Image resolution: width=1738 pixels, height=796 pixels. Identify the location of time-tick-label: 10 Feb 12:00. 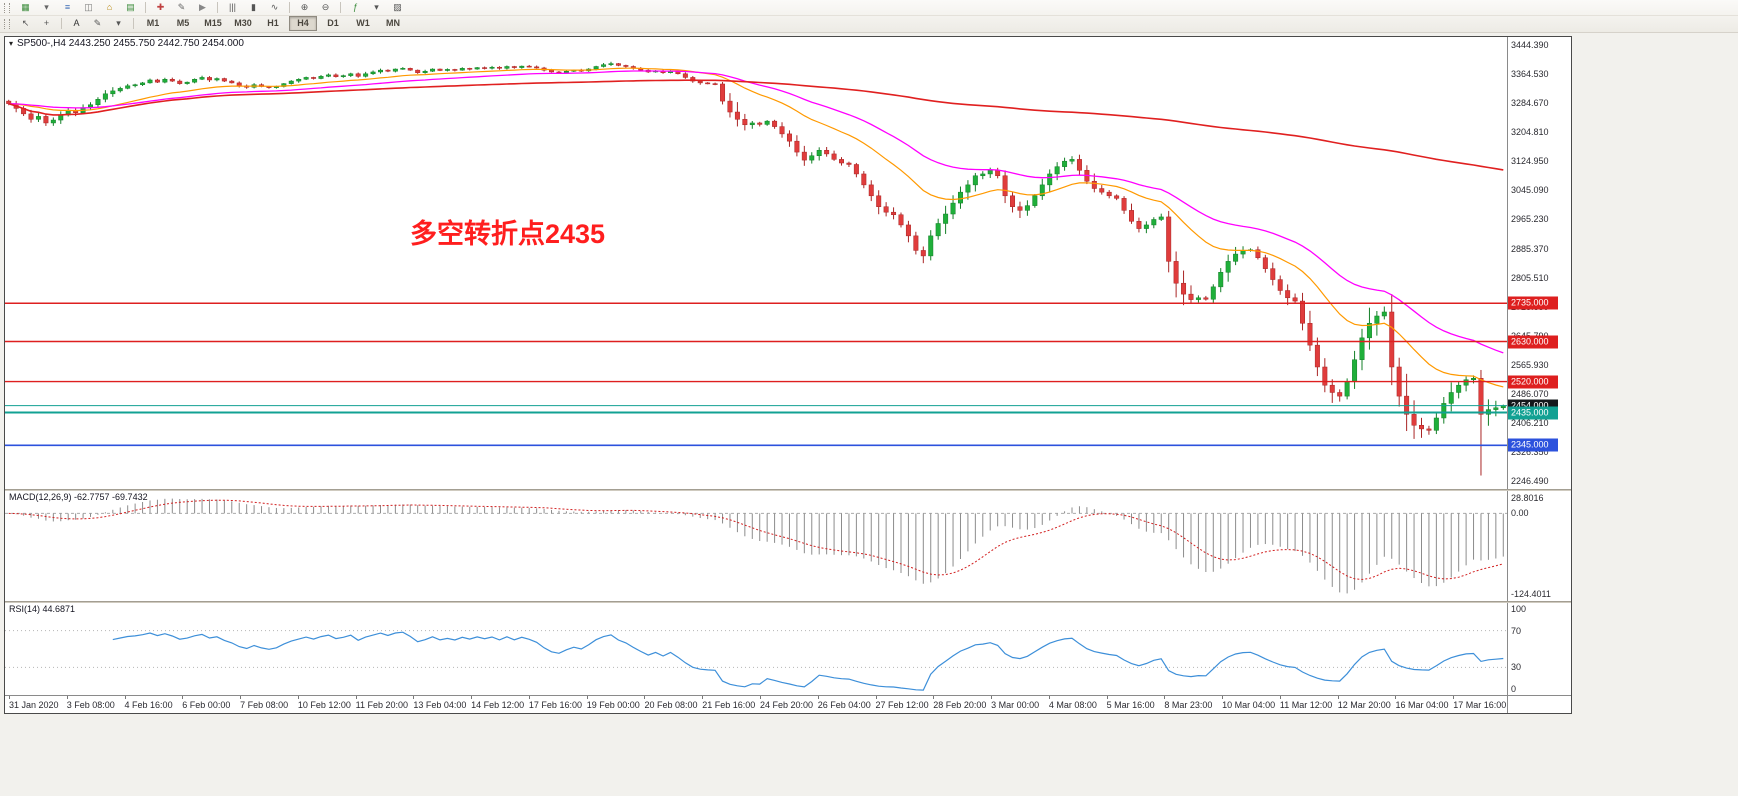
(324, 705).